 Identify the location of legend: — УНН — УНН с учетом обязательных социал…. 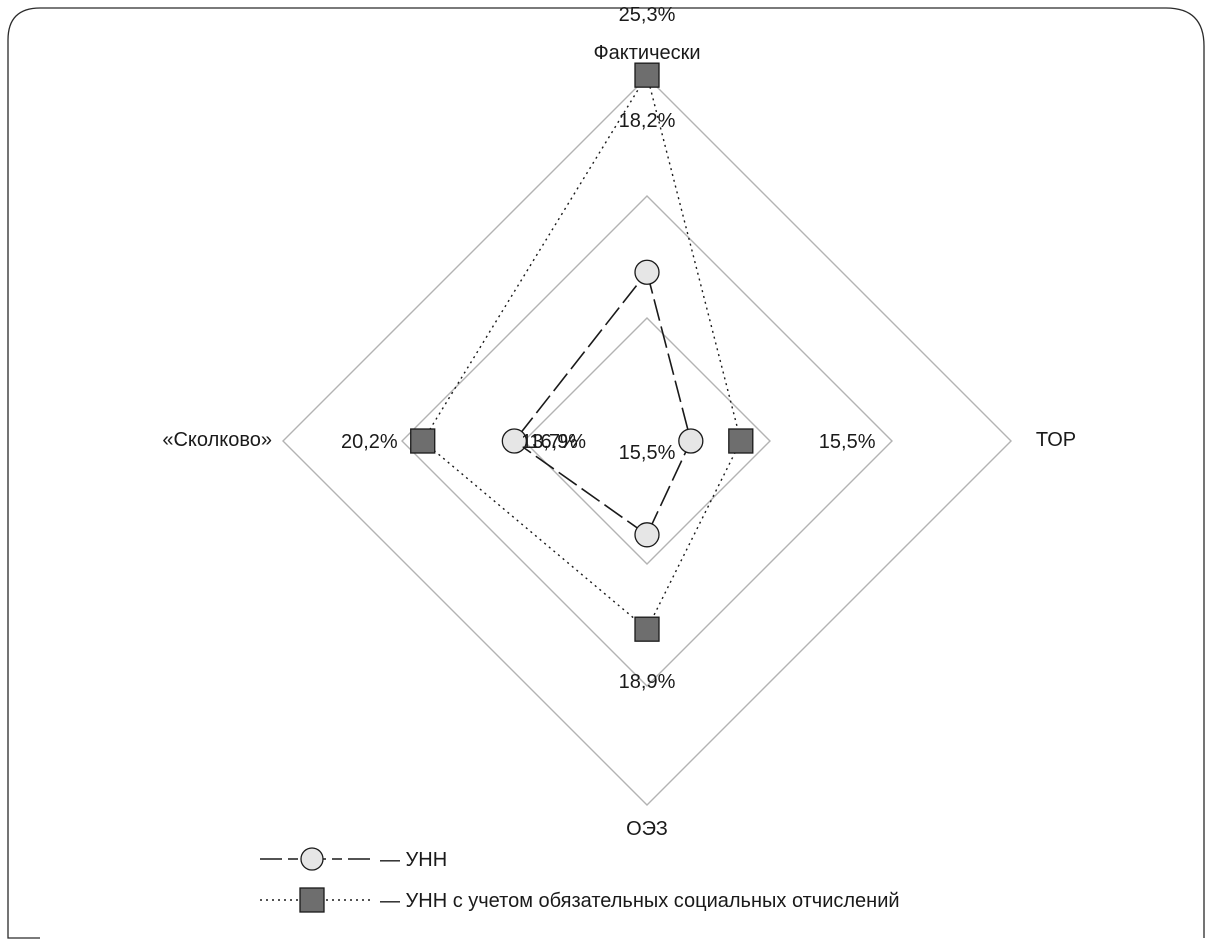
(580, 880).